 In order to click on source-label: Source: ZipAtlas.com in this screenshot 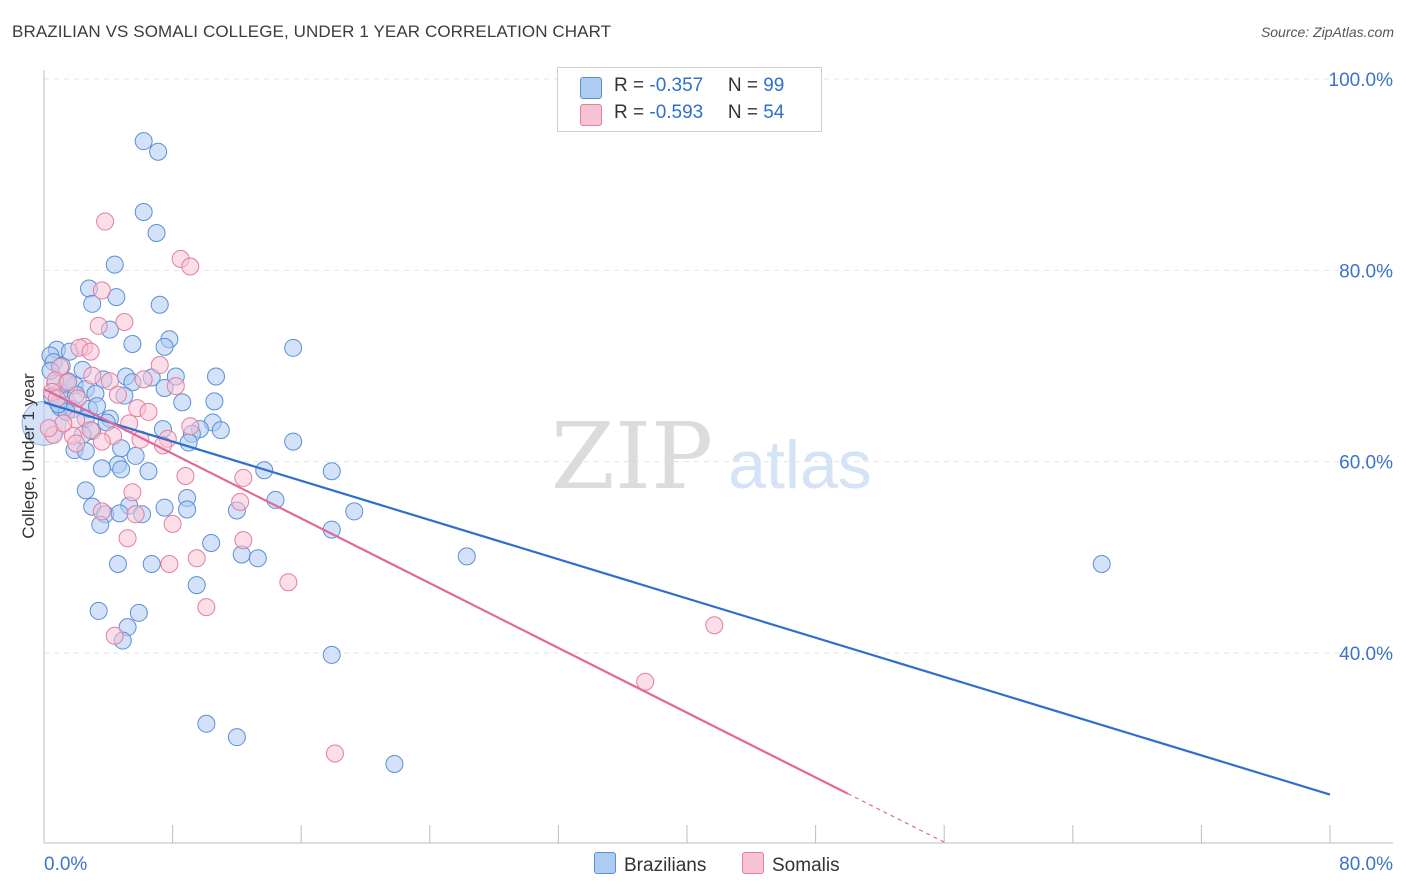, I will do `click(1327, 32)`.